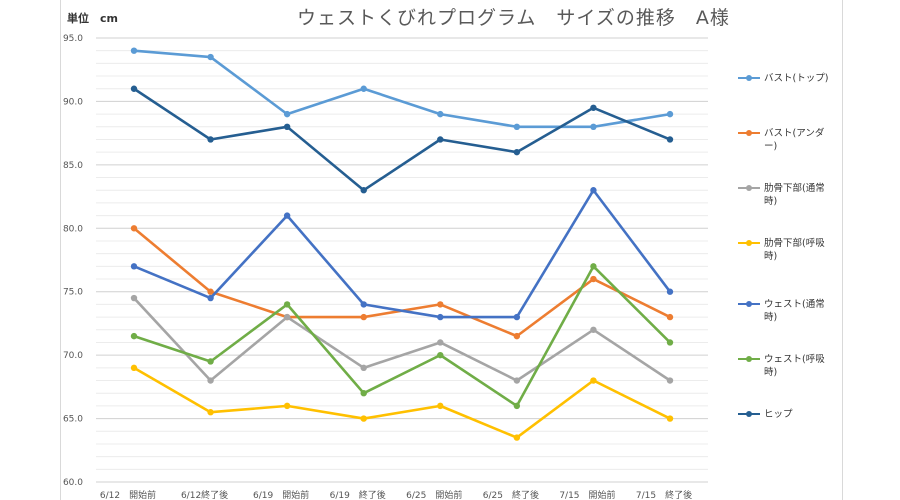 This screenshot has width=900, height=500. Describe the element at coordinates (73, 293) in the screenshot. I see `y-tick-label: 75.0` at that location.